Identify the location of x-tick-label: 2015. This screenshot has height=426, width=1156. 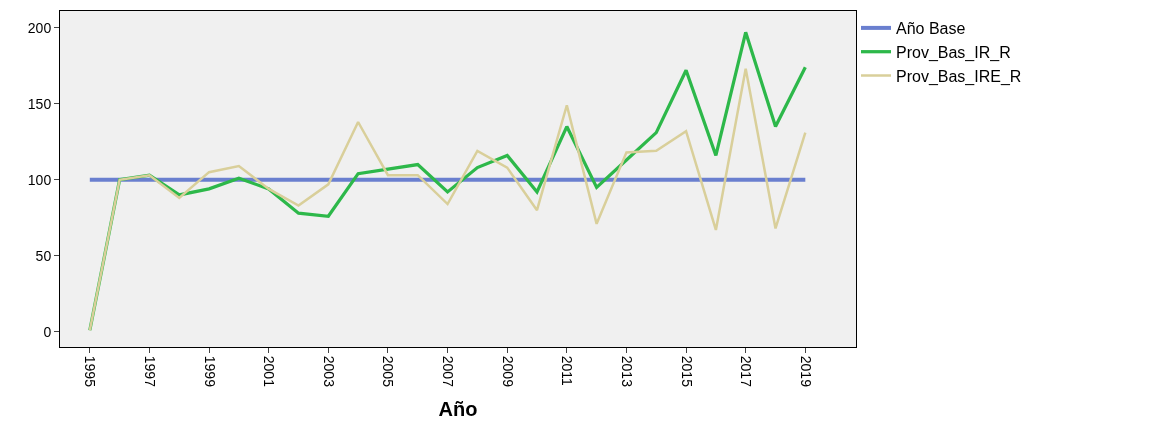
(686, 371).